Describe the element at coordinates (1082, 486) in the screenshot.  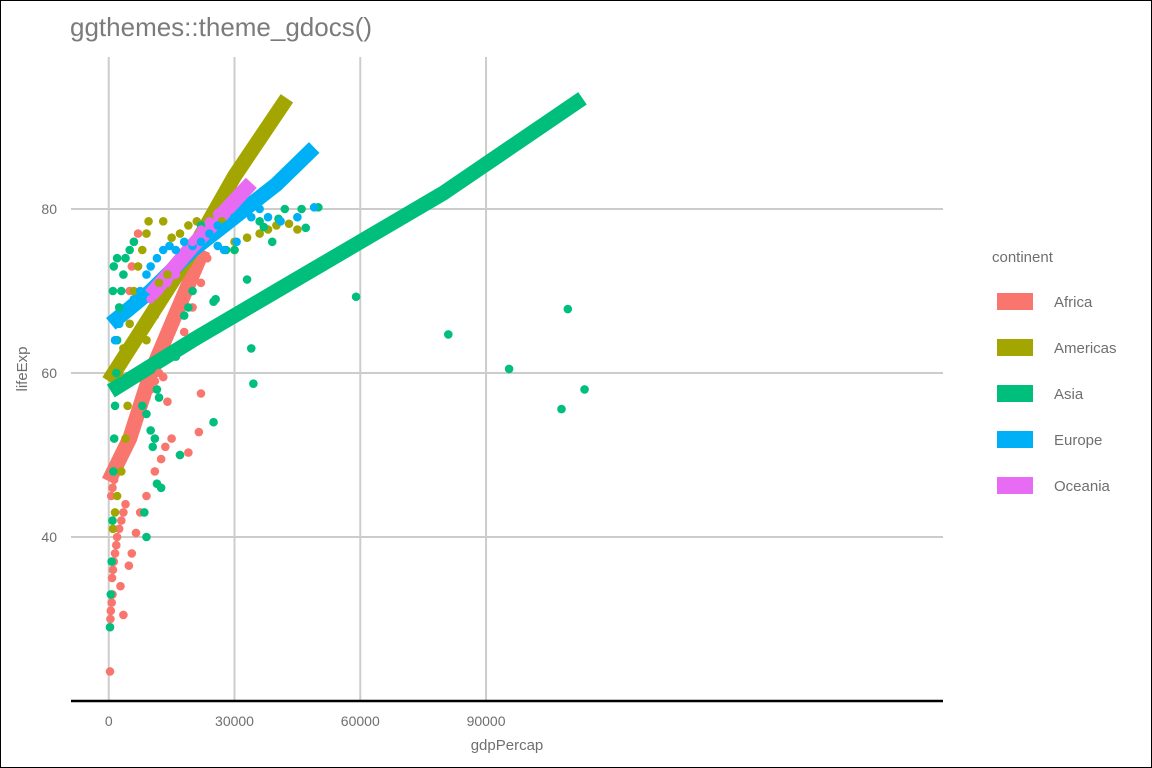
I see `legend-label-oceania: Oceania` at that location.